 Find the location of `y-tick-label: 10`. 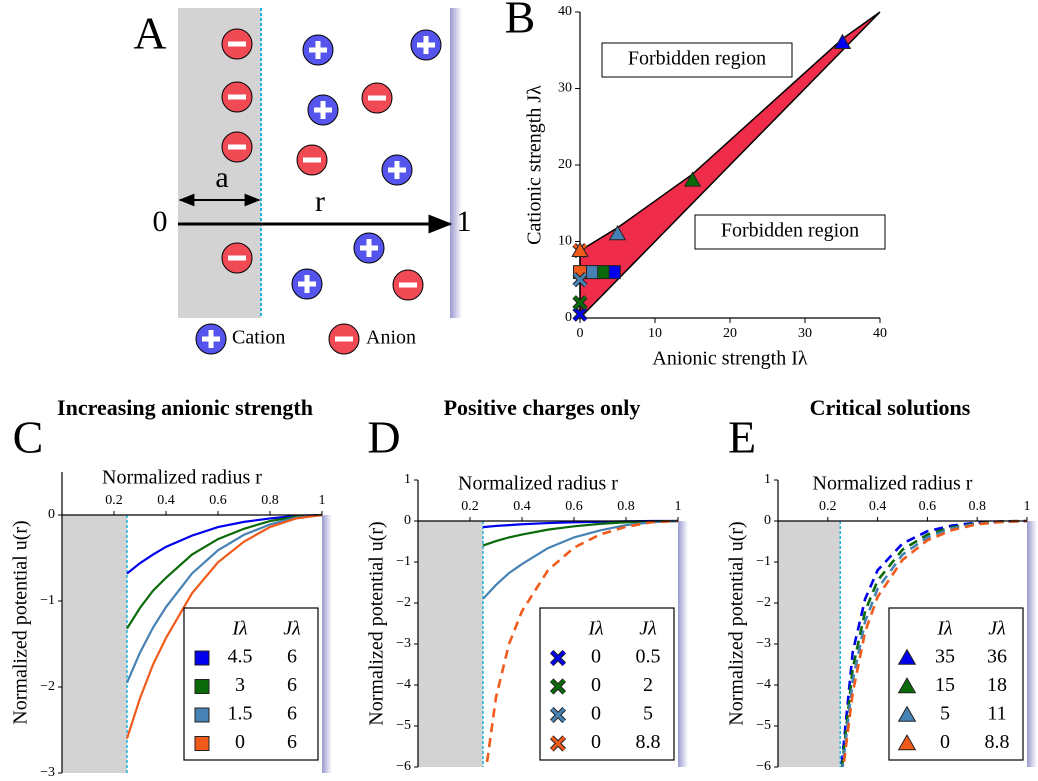

y-tick-label: 10 is located at coordinates (565, 241).